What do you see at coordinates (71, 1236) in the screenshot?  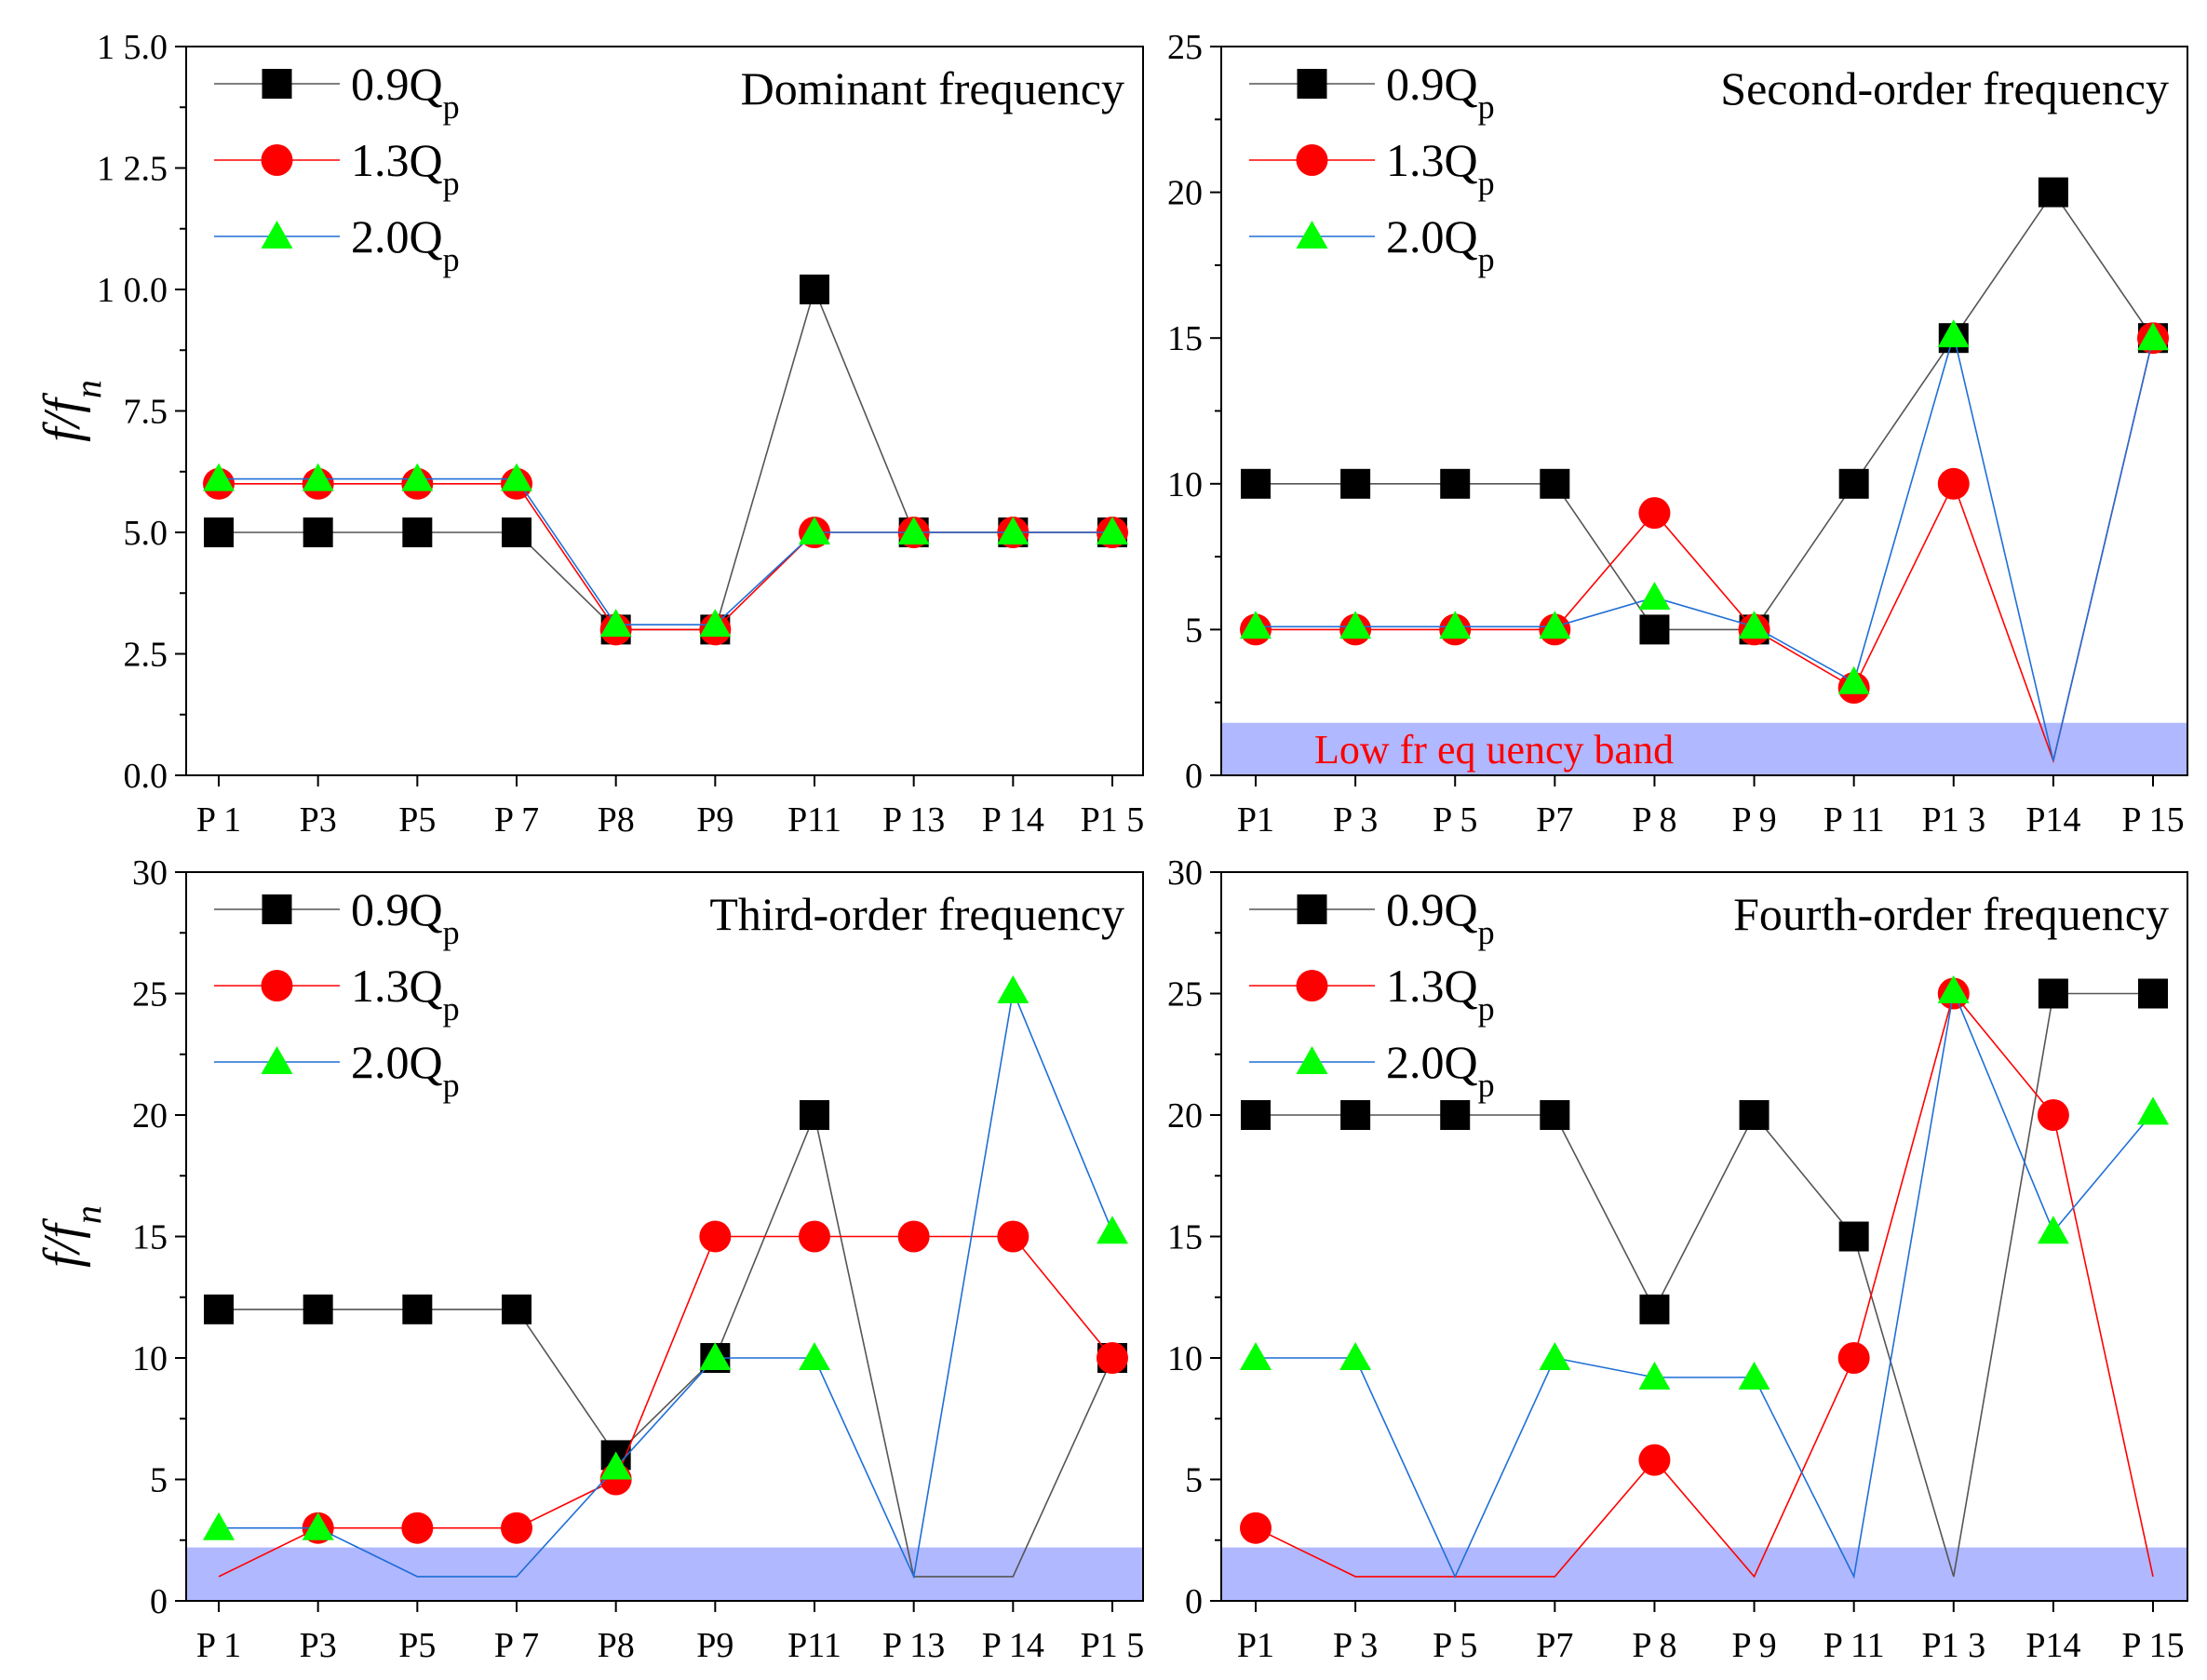 I see `y-axis-label: f/fn` at bounding box center [71, 1236].